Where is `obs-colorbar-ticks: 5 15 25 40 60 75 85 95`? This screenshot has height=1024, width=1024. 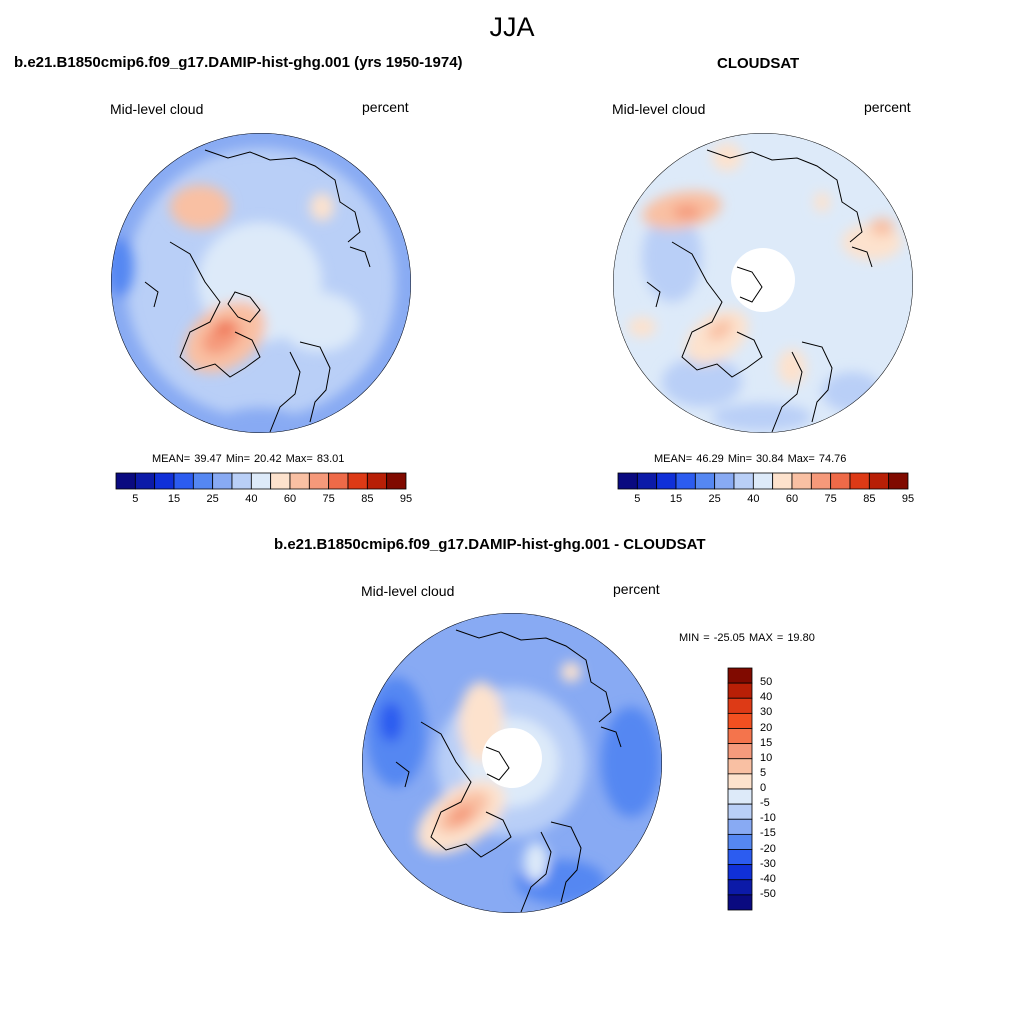 obs-colorbar-ticks: 5 15 25 40 60 75 85 95 is located at coordinates (766, 500).